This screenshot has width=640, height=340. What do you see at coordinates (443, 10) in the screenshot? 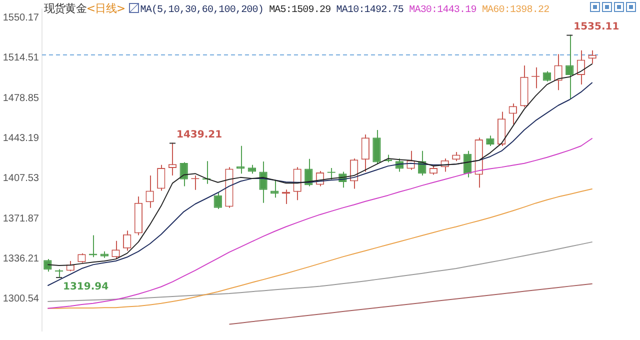
I see `text: MA30:1443.19` at bounding box center [443, 10].